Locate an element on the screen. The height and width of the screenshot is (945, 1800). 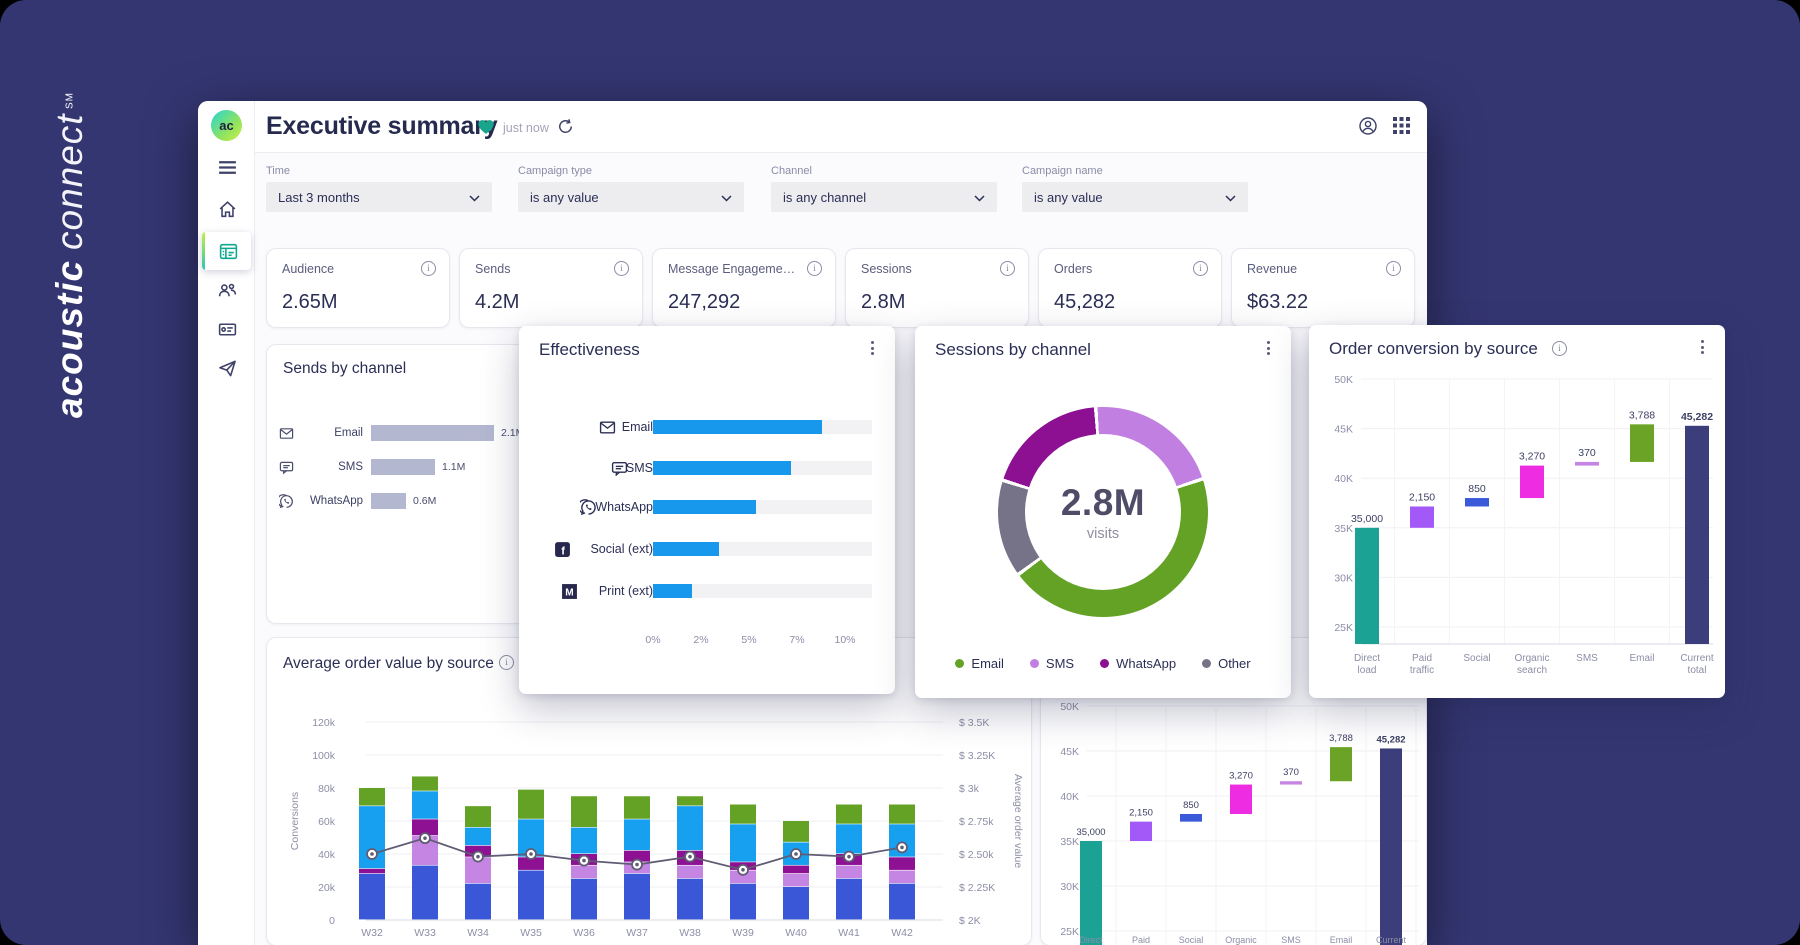
svg-text: Direct is located at coordinates (1091, 940).